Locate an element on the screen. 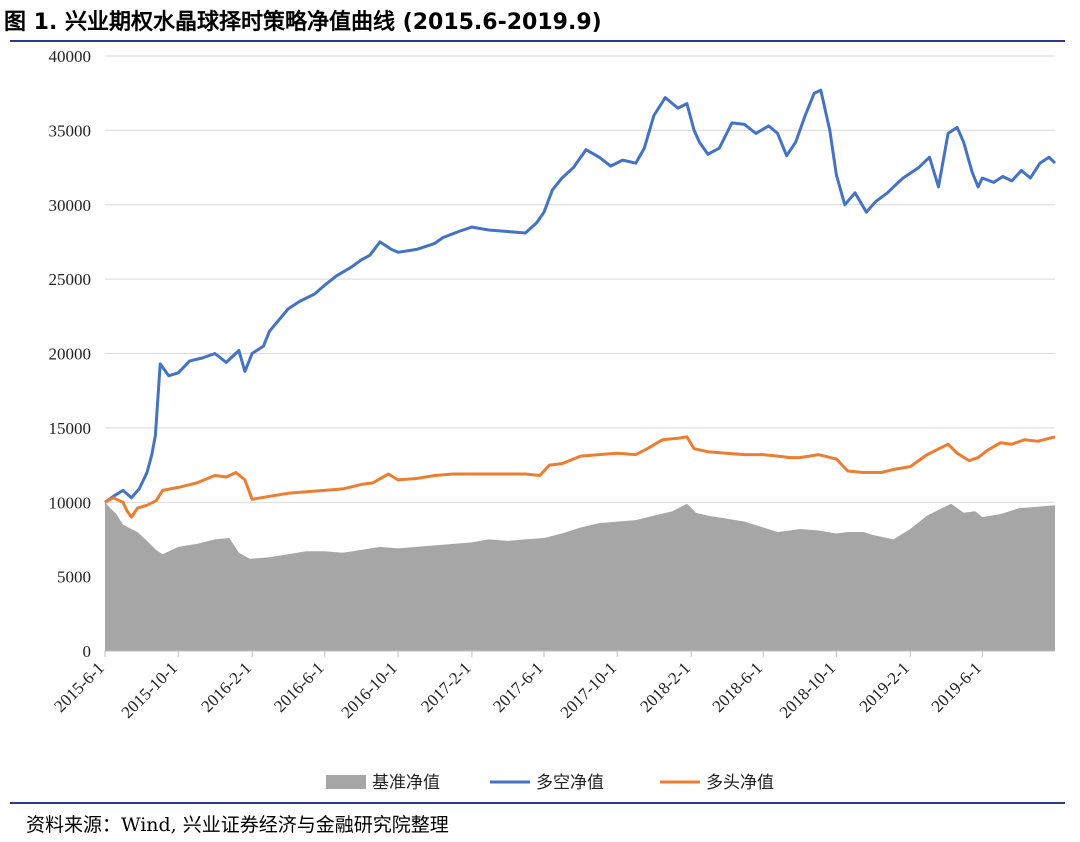 This screenshot has height=842, width=1080. x-tick-label: 2018-6-1 is located at coordinates (737, 687).